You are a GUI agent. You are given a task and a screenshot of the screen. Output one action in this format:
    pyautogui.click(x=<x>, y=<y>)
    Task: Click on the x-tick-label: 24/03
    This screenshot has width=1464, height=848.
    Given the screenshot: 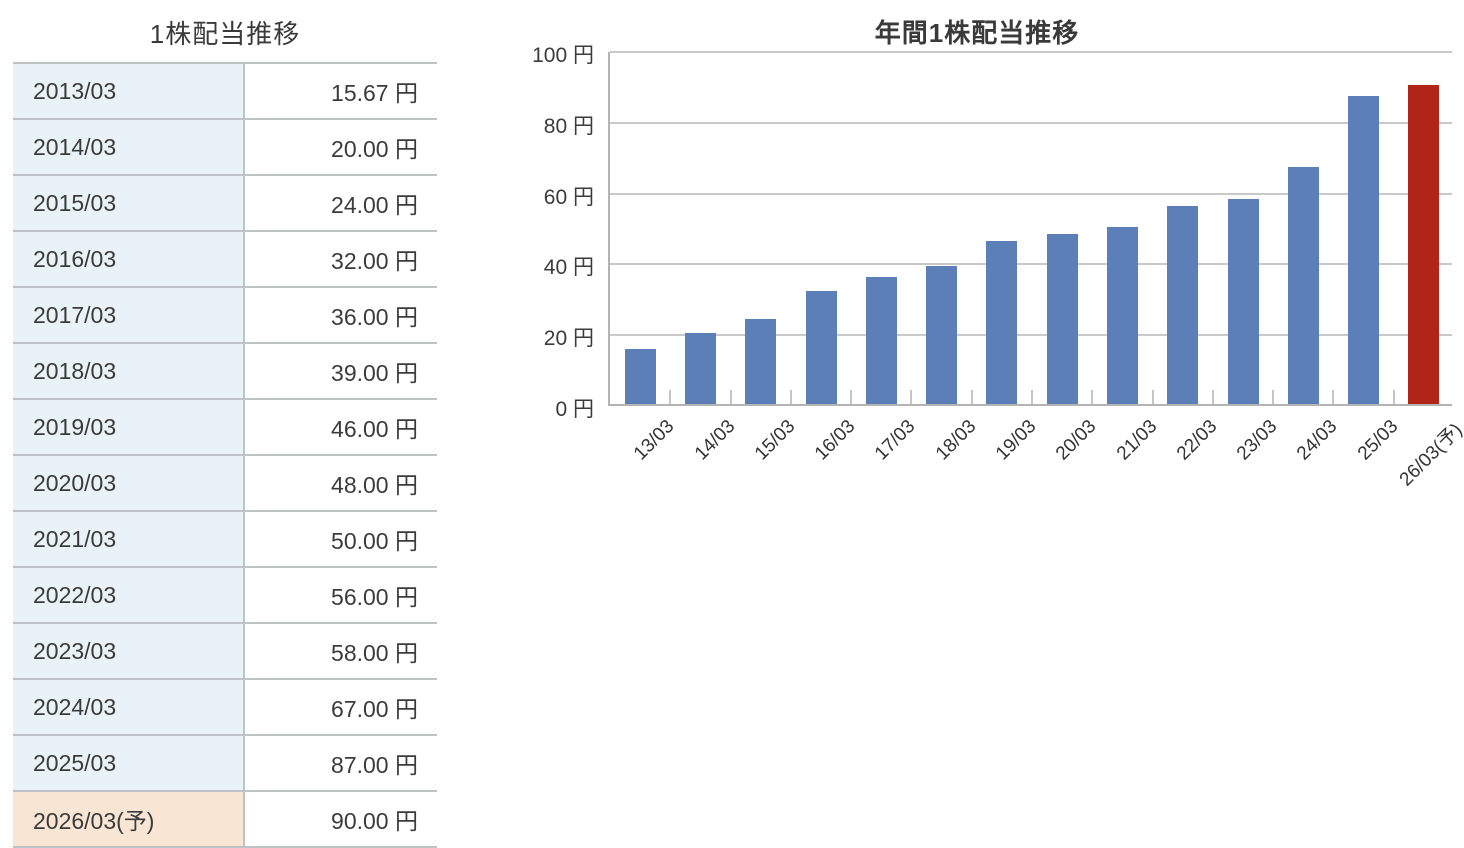 What is the action you would take?
    pyautogui.click(x=1317, y=440)
    